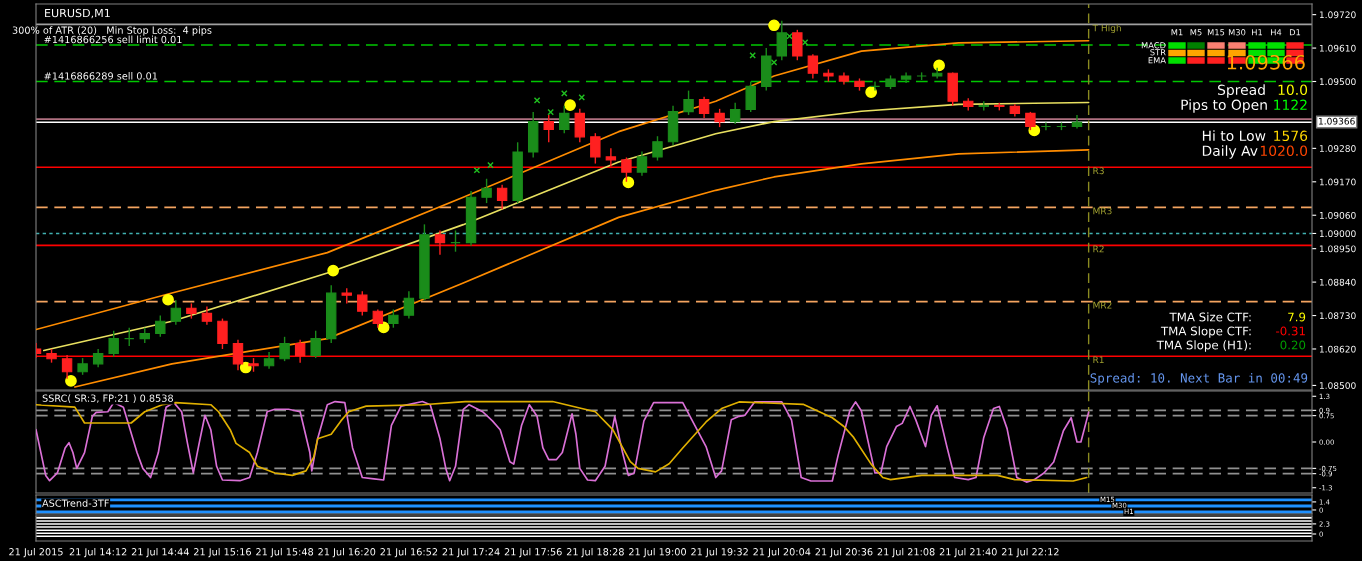 The width and height of the screenshot is (1362, 561). What do you see at coordinates (113, 39) in the screenshot?
I see `ref-line-label: #1416866256 sell limit 0.01` at bounding box center [113, 39].